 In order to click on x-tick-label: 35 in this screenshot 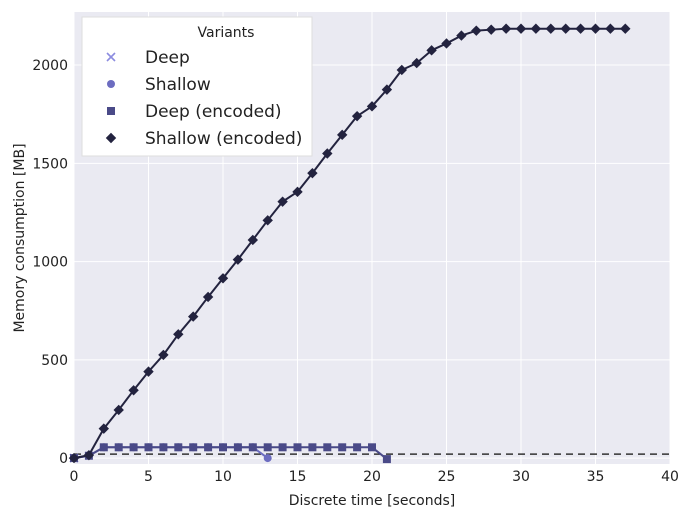, I will do `click(596, 477)`.